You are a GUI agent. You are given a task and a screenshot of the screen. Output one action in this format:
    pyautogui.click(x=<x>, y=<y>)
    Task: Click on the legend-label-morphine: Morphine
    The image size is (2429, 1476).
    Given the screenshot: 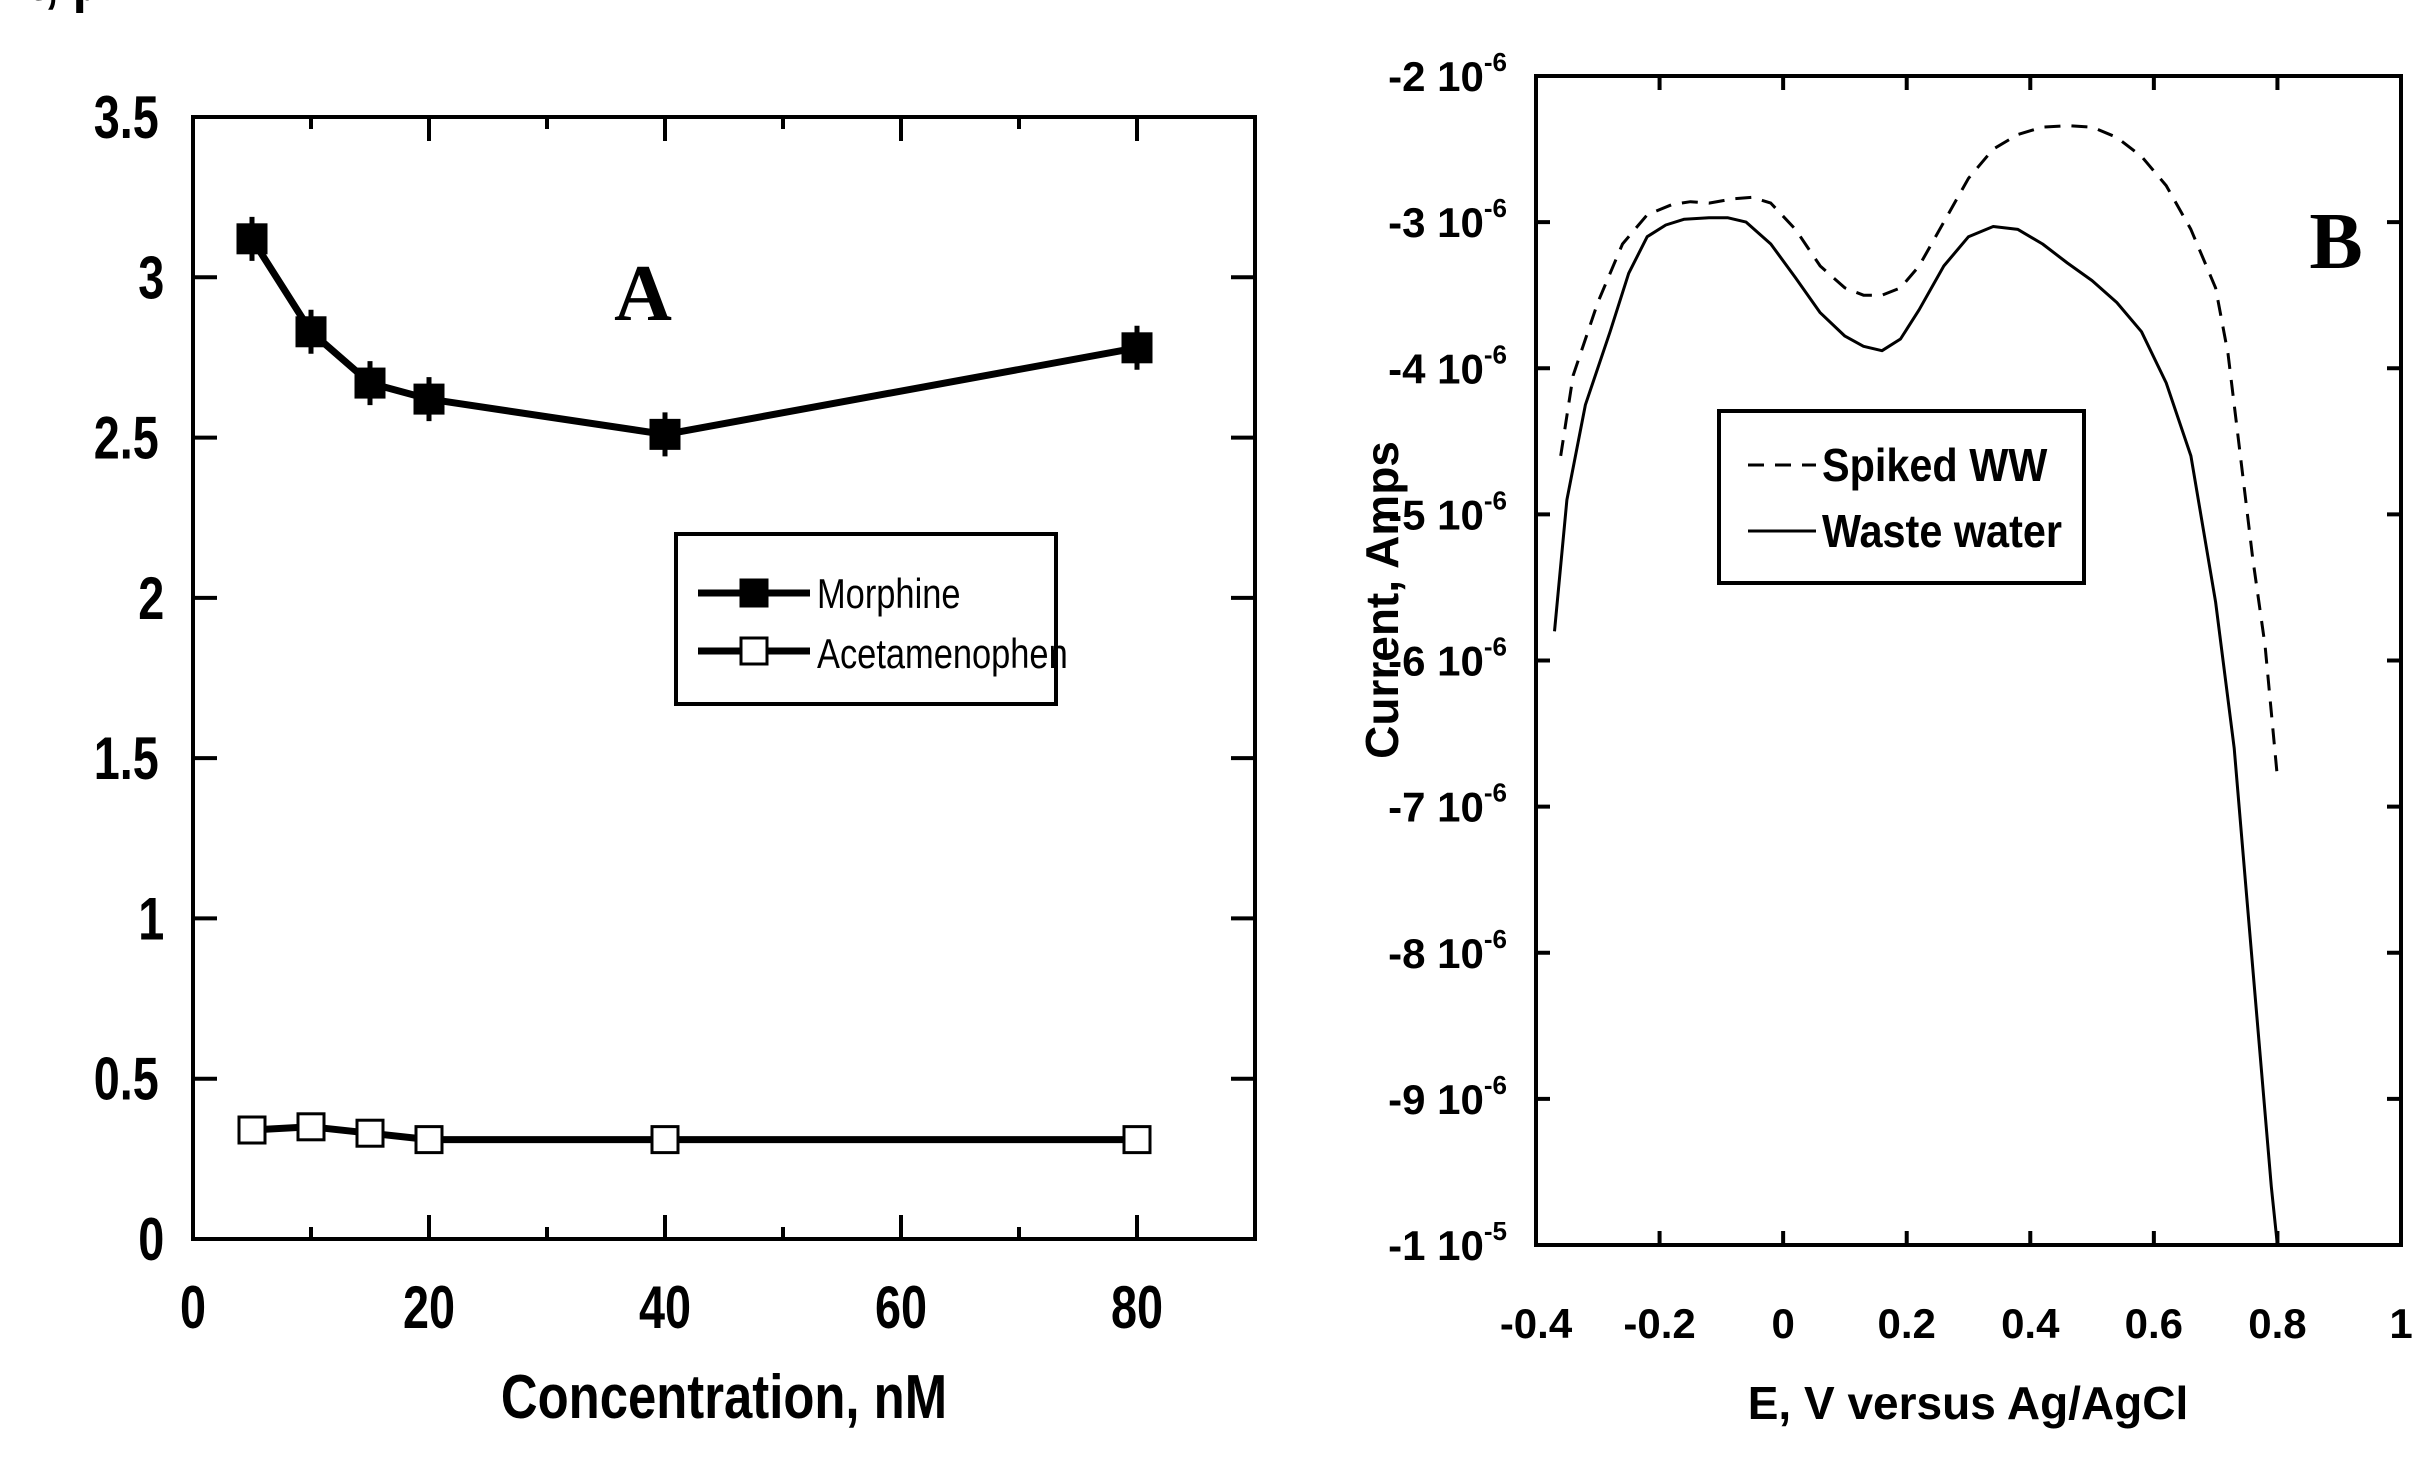 What is the action you would take?
    pyautogui.click(x=889, y=594)
    